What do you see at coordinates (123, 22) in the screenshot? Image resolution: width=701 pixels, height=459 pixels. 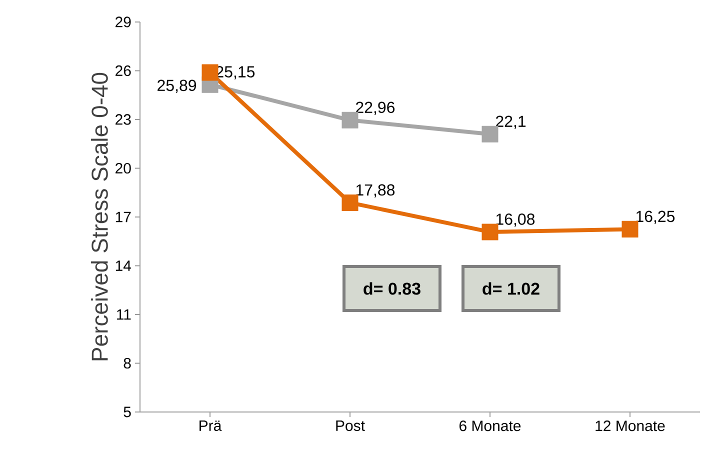 I see `y-tick-label: 29` at bounding box center [123, 22].